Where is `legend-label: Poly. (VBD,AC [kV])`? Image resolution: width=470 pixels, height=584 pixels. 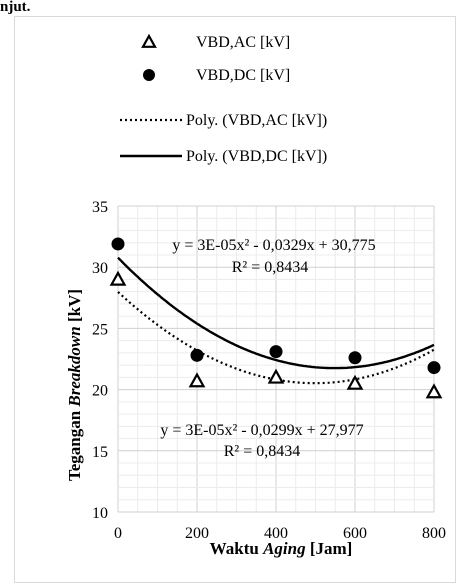 legend-label: Poly. (VBD,AC [kV]) is located at coordinates (256, 120).